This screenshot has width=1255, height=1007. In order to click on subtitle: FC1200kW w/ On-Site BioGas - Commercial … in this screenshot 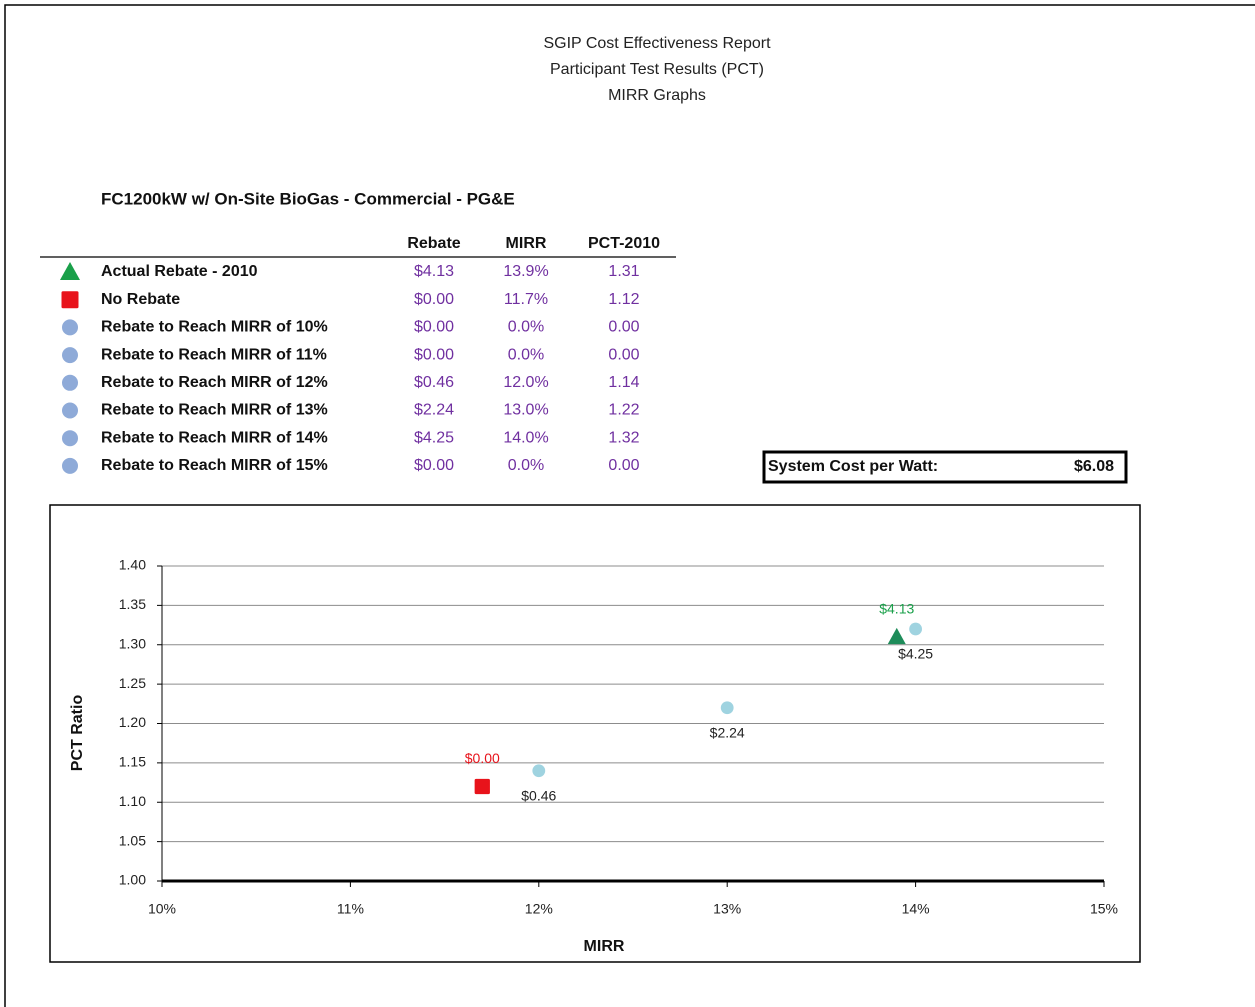, I will do `click(308, 198)`.